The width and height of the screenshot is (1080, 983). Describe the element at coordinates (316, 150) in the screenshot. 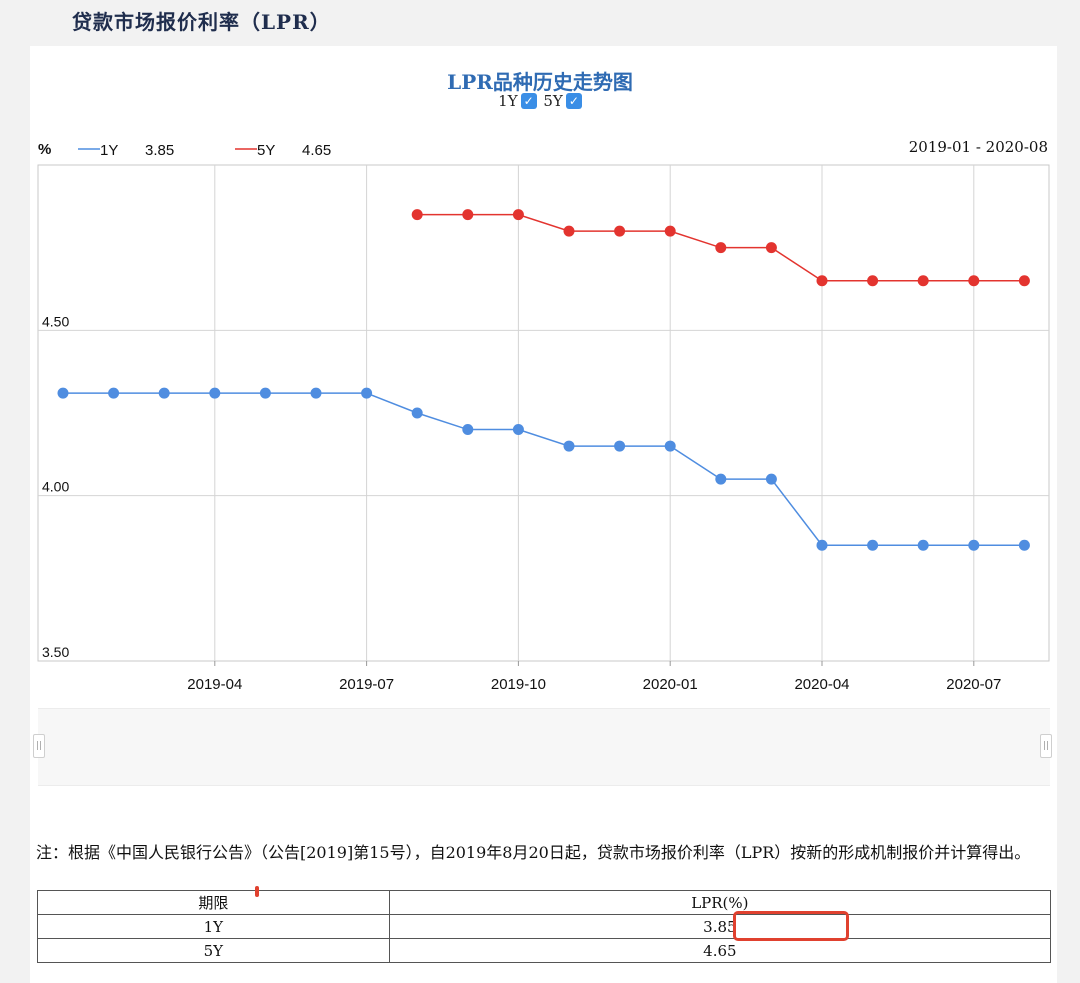

I see `legend-value-5y: 4.65` at that location.